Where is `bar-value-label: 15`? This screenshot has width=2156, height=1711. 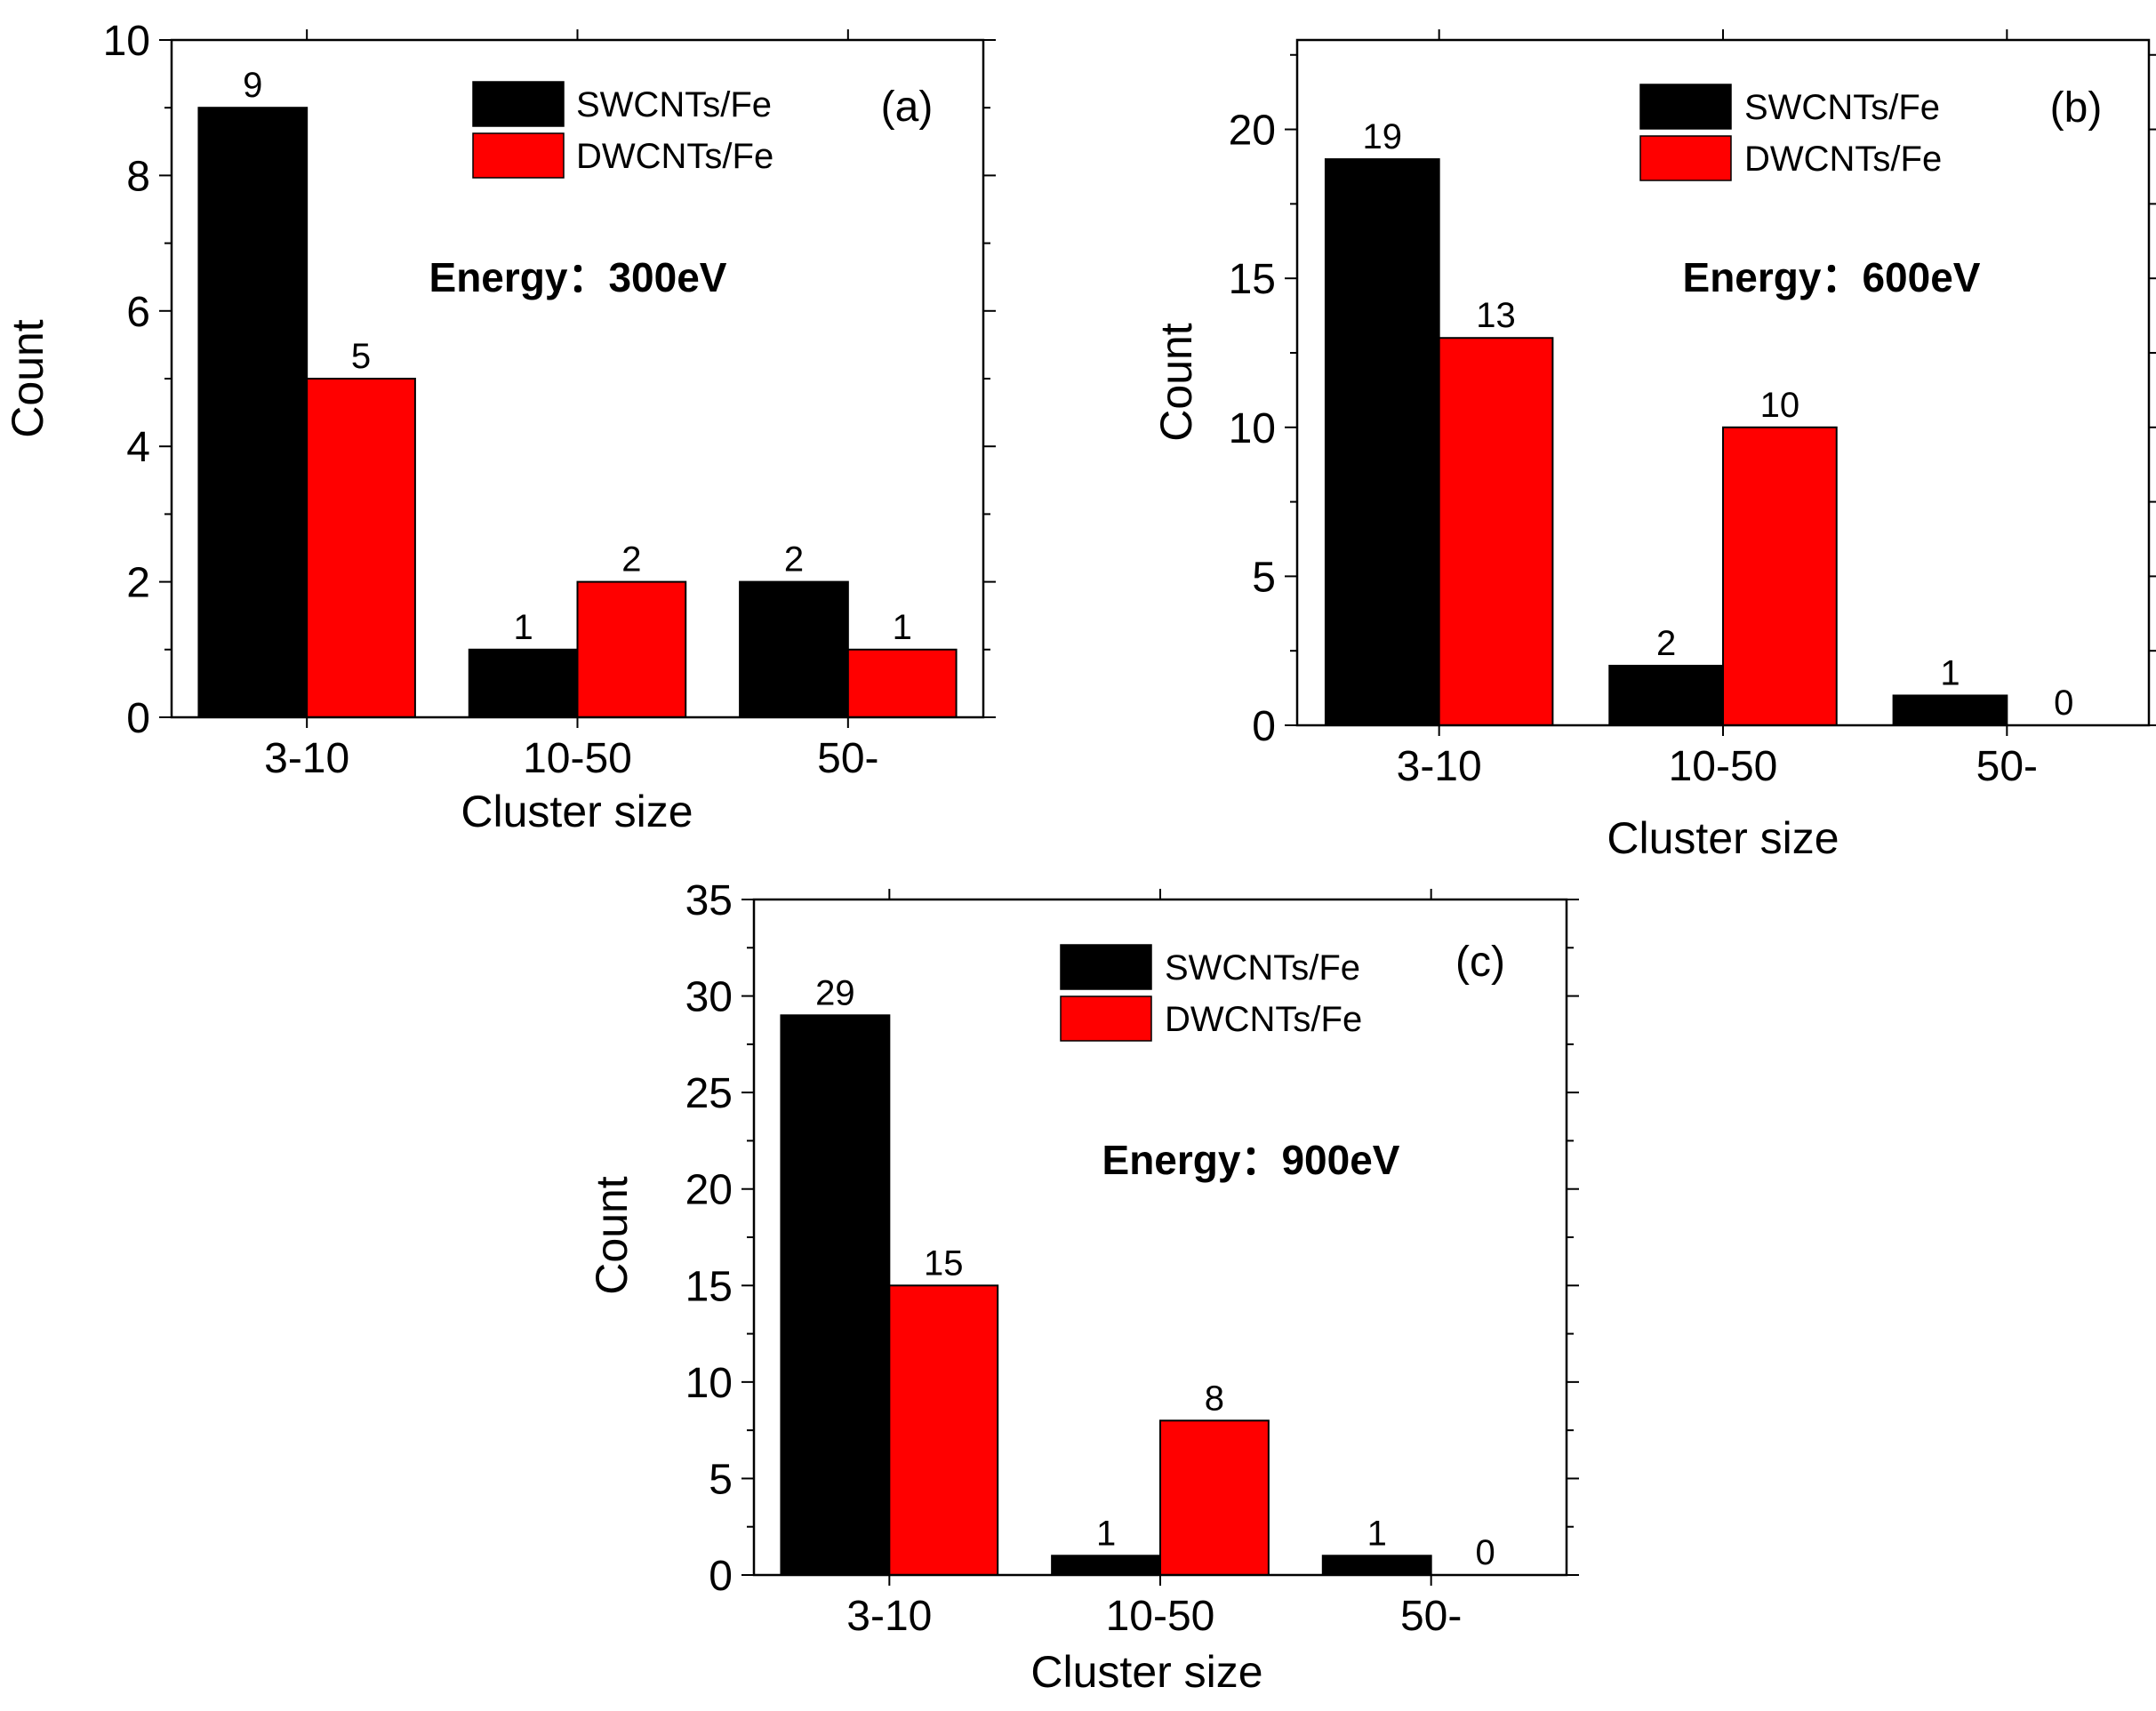 bar-value-label: 15 is located at coordinates (944, 1263).